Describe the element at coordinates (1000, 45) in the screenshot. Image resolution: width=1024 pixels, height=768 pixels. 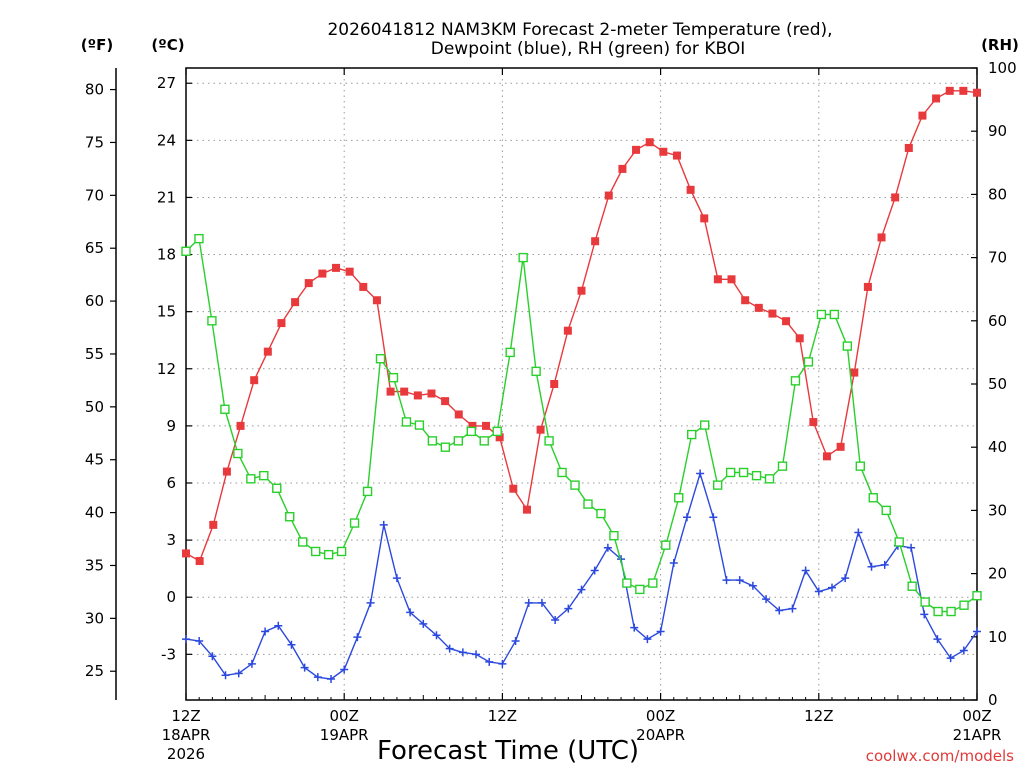
I see `rh-axis-unit: (RH)` at that location.